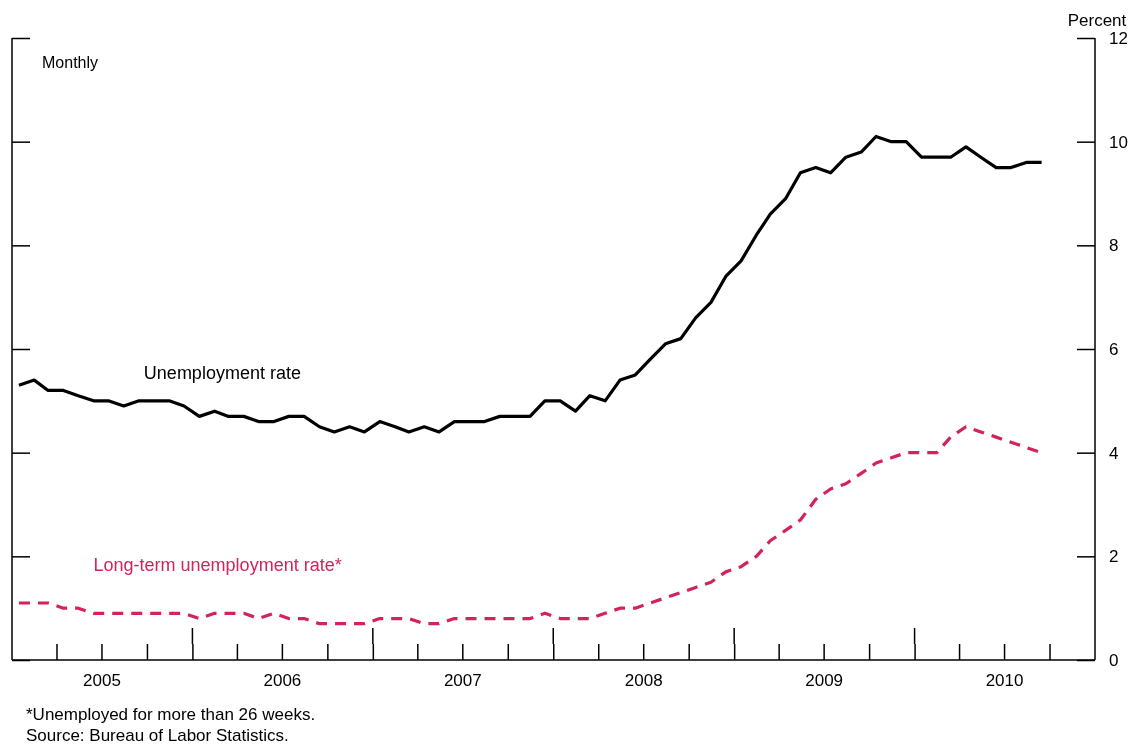 This screenshot has width=1137, height=749. What do you see at coordinates (222, 372) in the screenshot?
I see `series-label: Unemployment rate` at bounding box center [222, 372].